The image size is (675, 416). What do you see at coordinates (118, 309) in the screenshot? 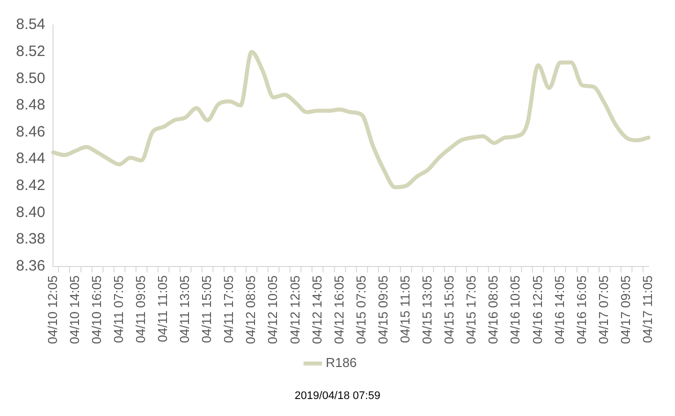
I see `x-tick-label: 04/11 07:05` at bounding box center [118, 309].